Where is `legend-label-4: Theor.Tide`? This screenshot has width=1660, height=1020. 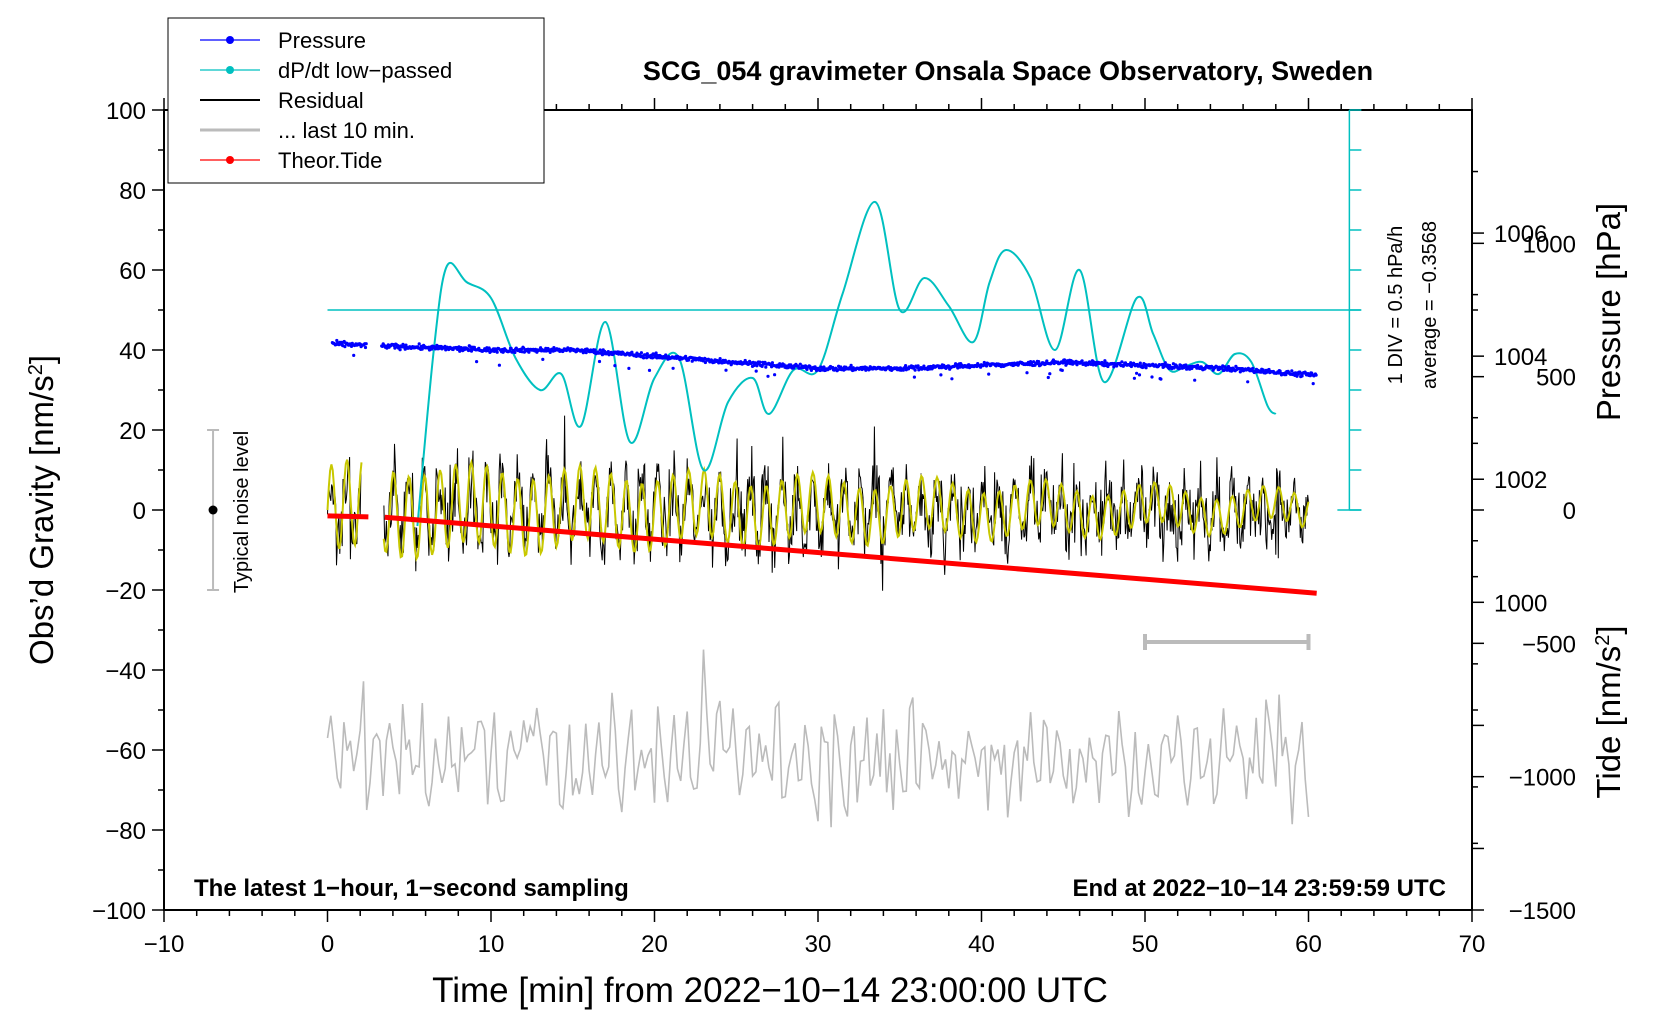
legend-label-4: Theor.Tide is located at coordinates (330, 160).